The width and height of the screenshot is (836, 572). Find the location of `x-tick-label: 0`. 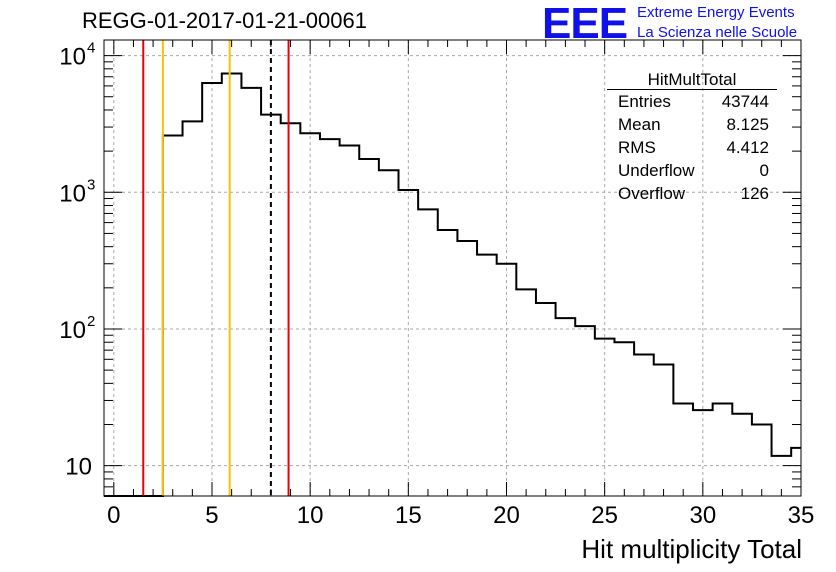

x-tick-label: 0 is located at coordinates (113, 515).